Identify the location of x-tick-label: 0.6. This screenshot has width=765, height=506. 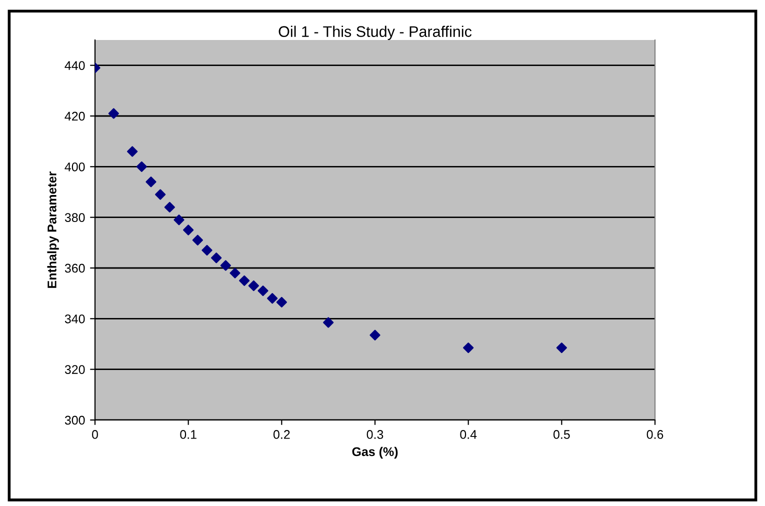
(655, 434).